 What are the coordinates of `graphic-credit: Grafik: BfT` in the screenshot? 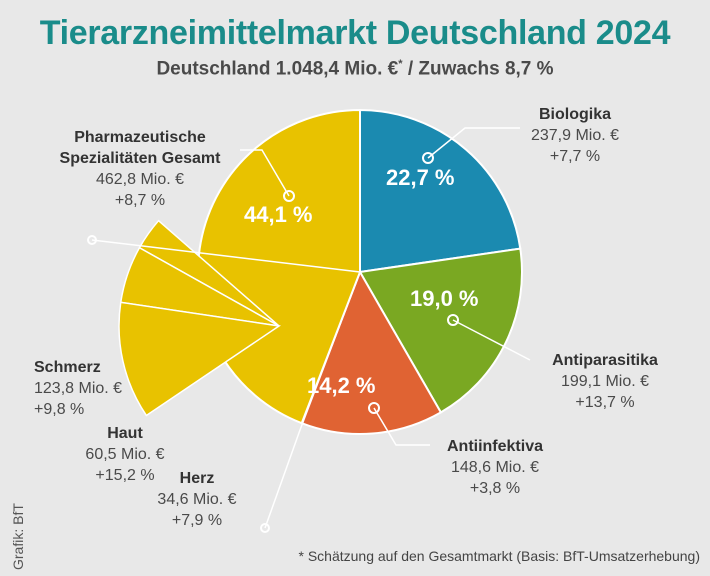 It's located at (18, 536).